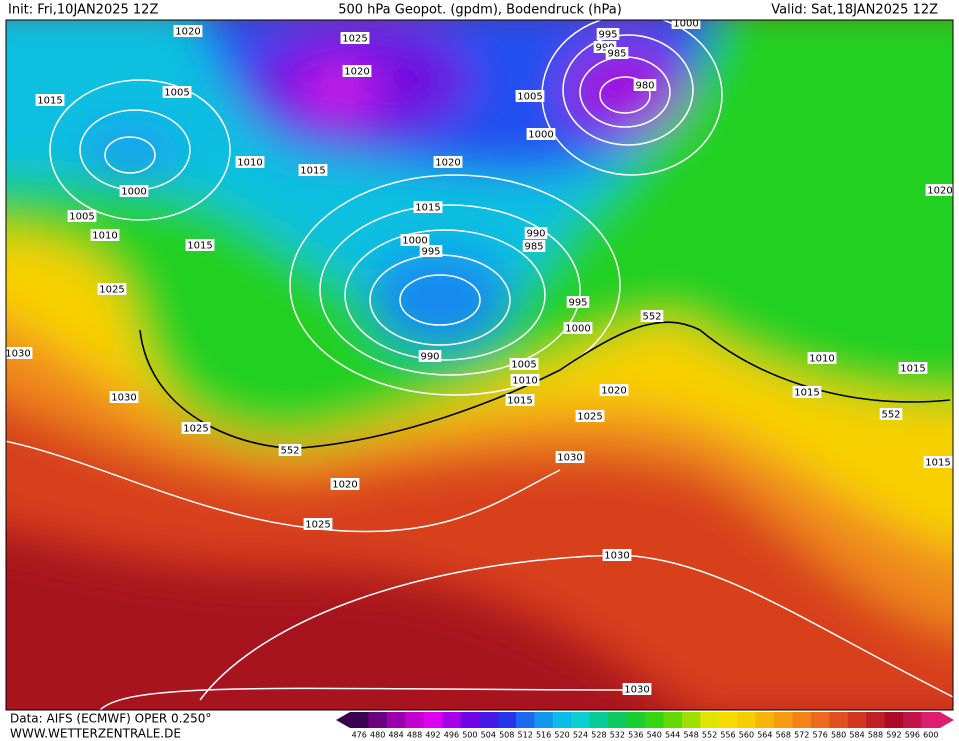 This screenshot has height=741, width=959. I want to click on colorbar-label: 512, so click(525, 735).